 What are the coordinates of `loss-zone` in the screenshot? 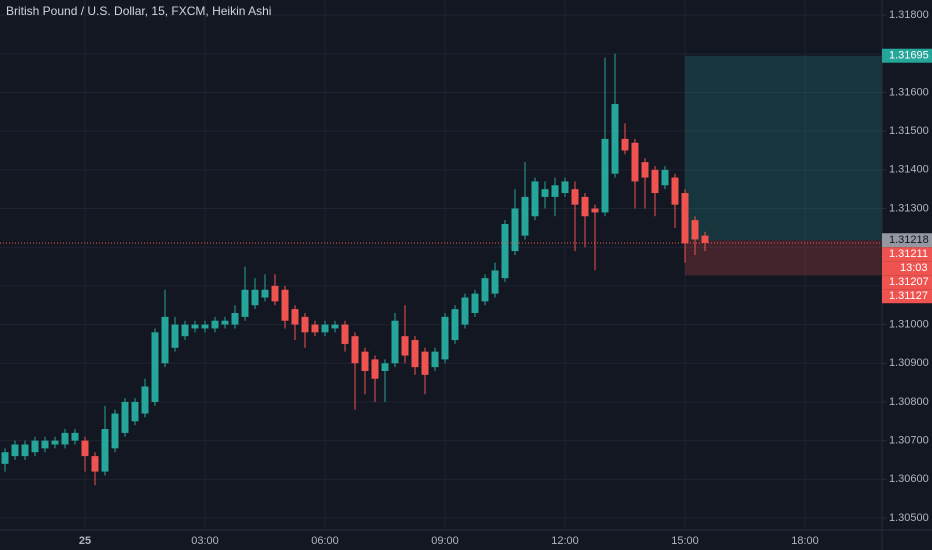 It's located at (783, 258).